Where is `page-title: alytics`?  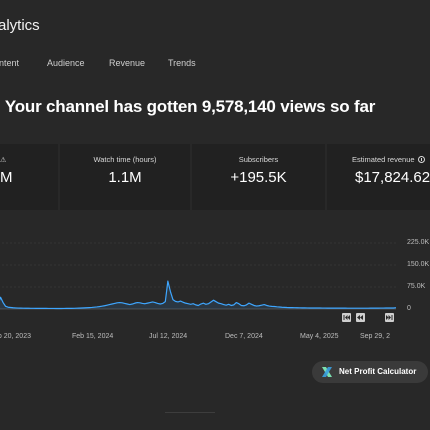
page-title: alytics is located at coordinates (20, 25).